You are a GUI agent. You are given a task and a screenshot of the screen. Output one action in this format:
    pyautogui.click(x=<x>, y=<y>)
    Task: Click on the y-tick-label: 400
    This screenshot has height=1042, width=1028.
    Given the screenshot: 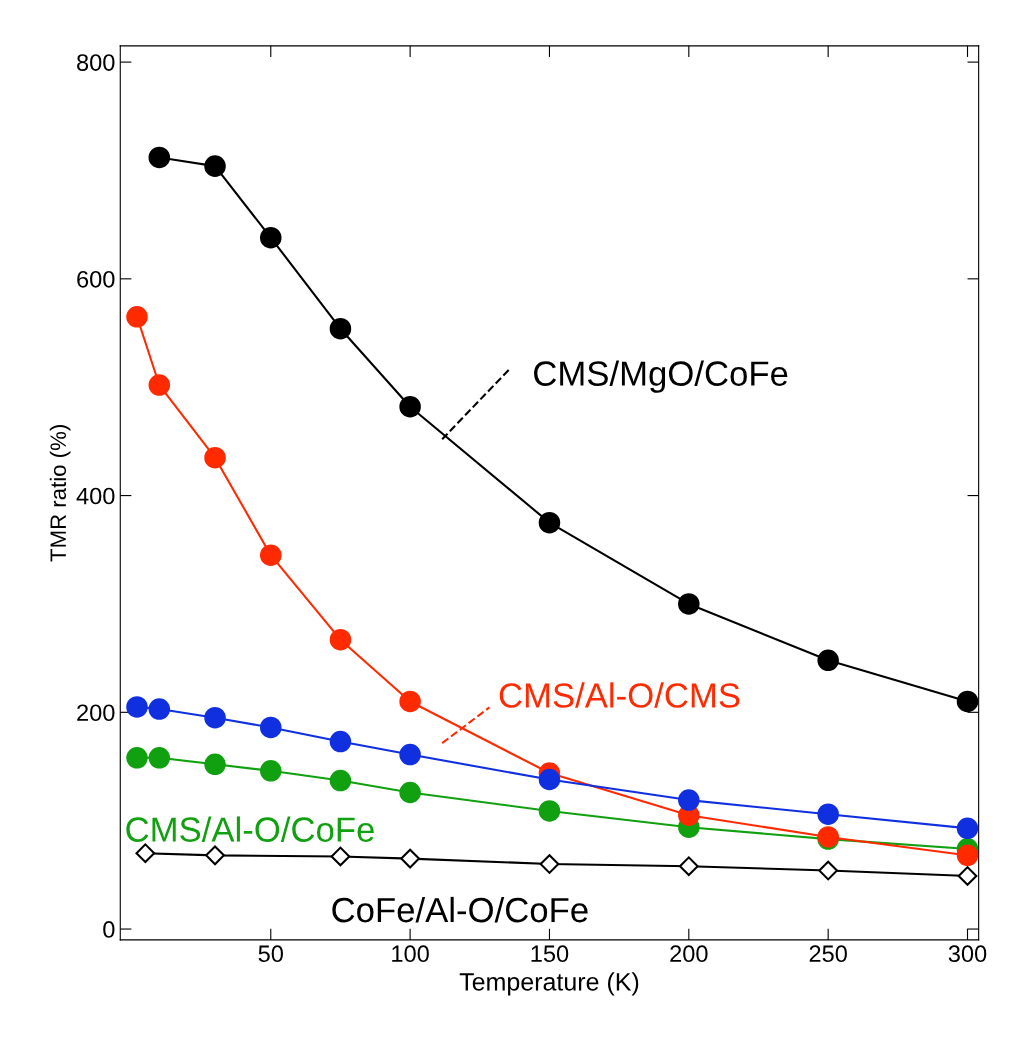 What is the action you would take?
    pyautogui.click(x=95, y=496)
    